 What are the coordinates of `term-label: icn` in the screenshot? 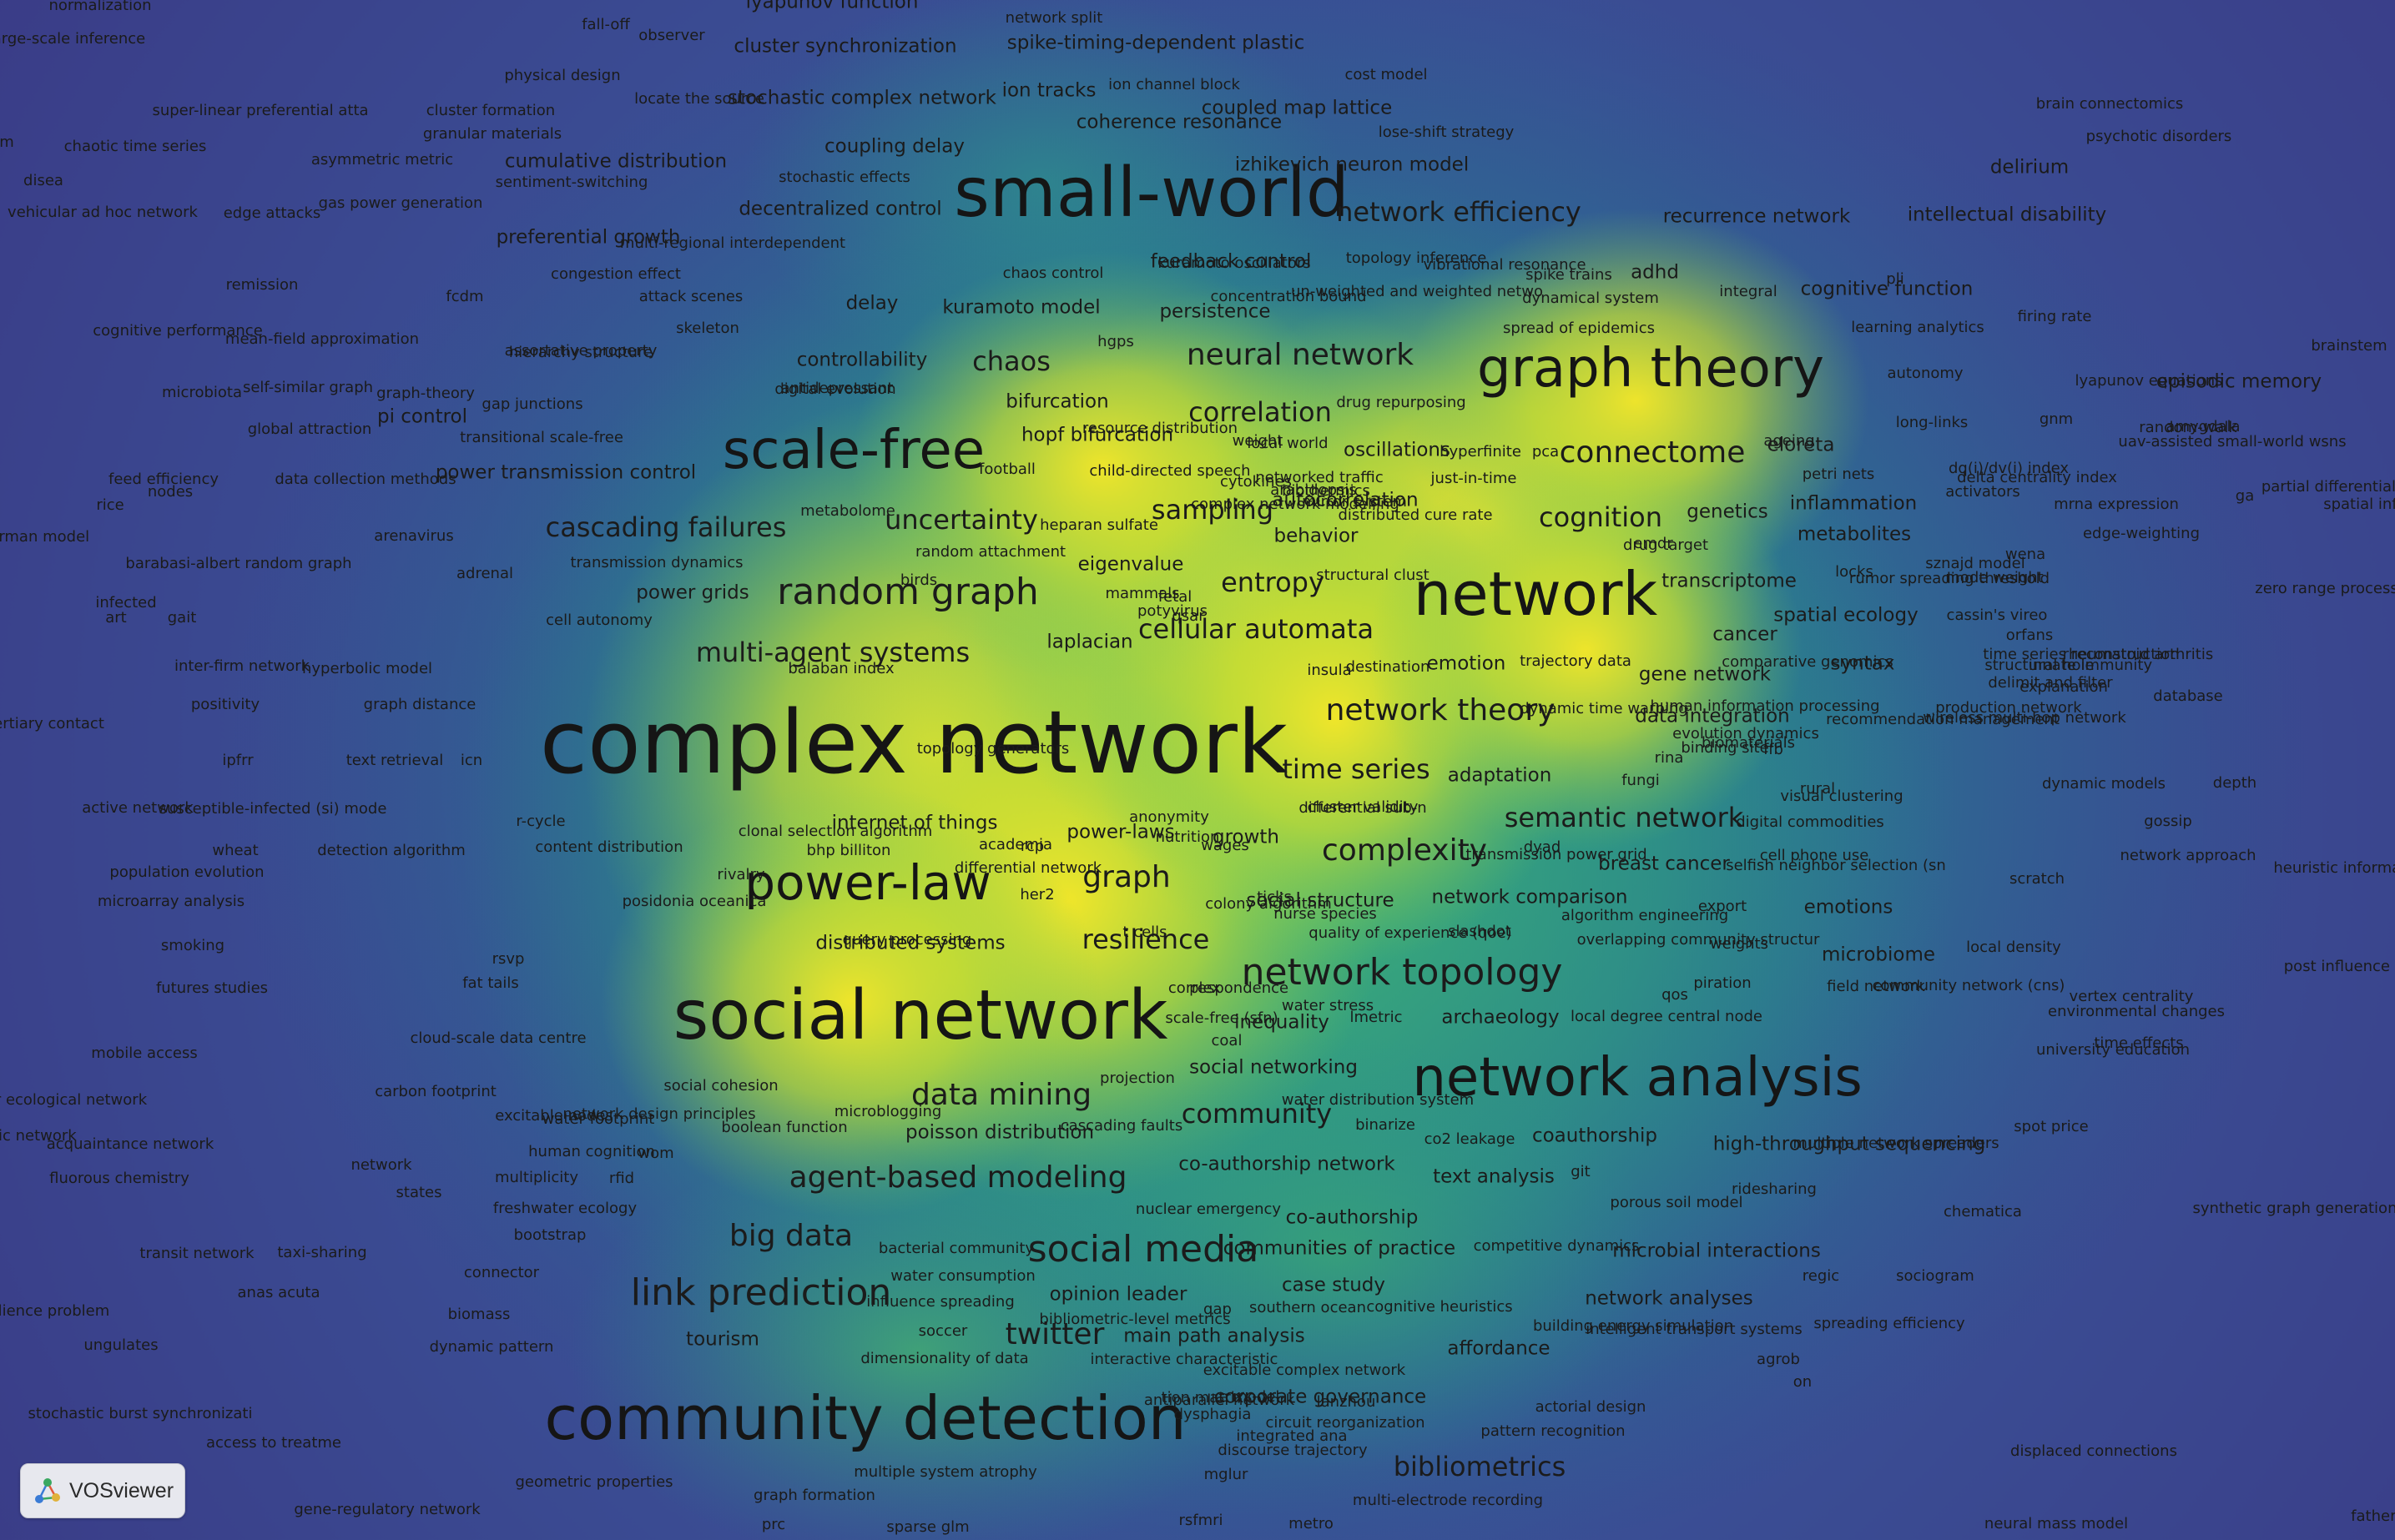 It's located at (471, 760).